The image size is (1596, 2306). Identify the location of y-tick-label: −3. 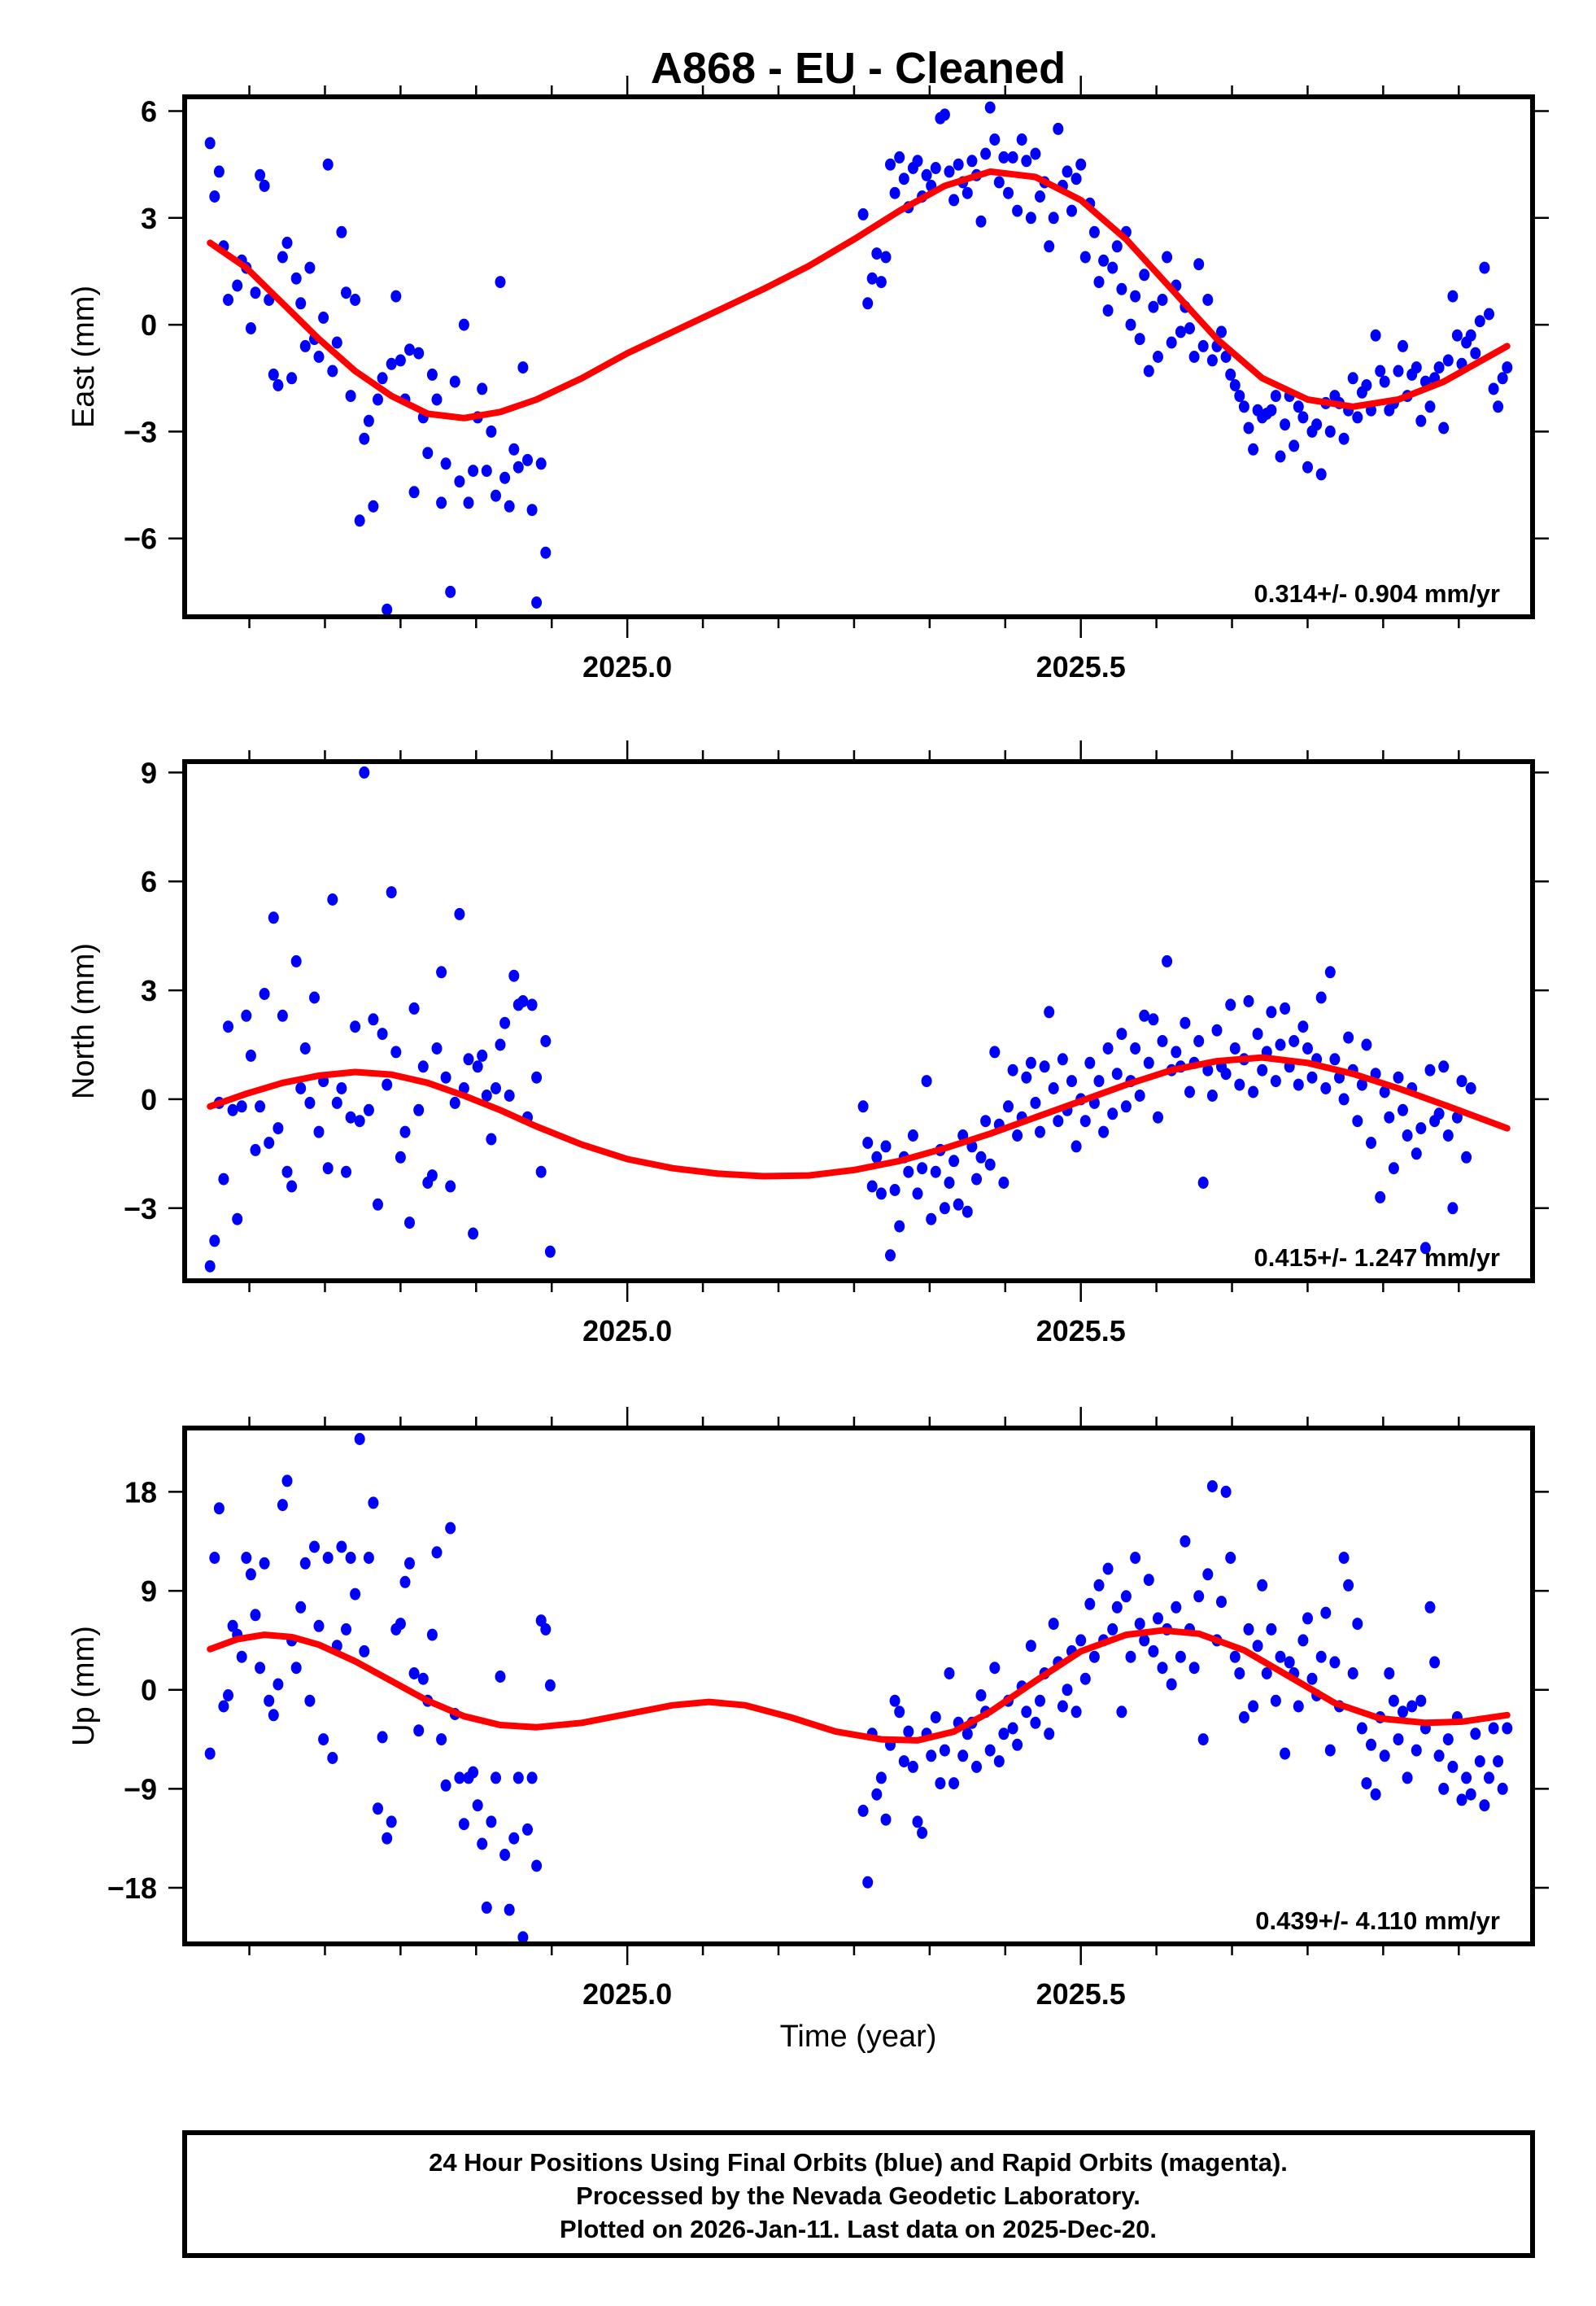
(140, 1208).